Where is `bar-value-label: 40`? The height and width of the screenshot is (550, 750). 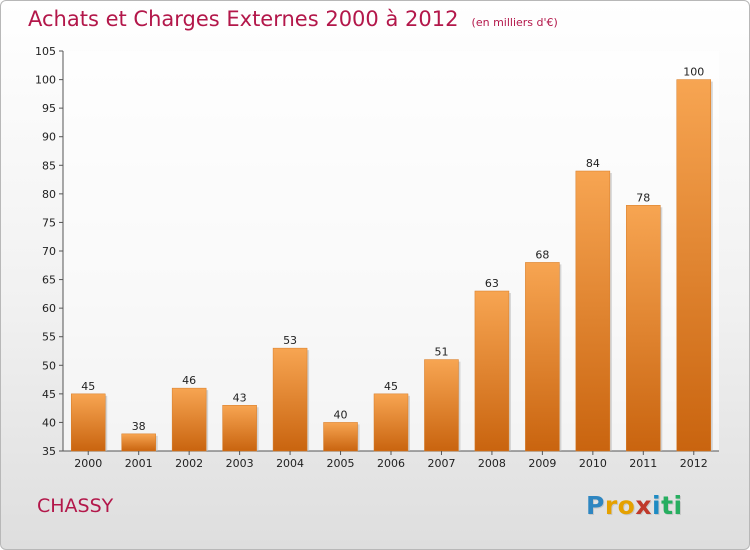 bar-value-label: 40 is located at coordinates (341, 414).